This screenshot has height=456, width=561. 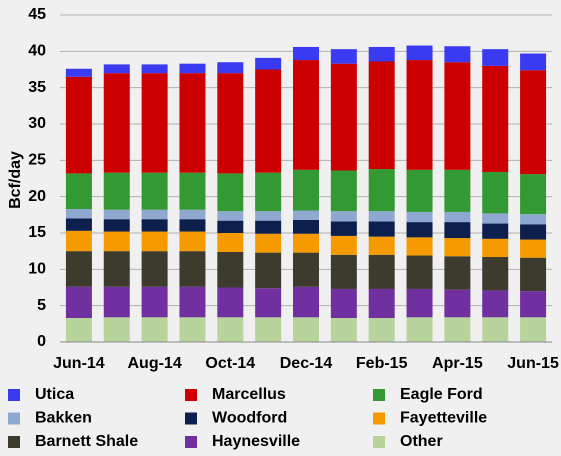 What do you see at coordinates (54, 394) in the screenshot?
I see `legend-label: Utica` at bounding box center [54, 394].